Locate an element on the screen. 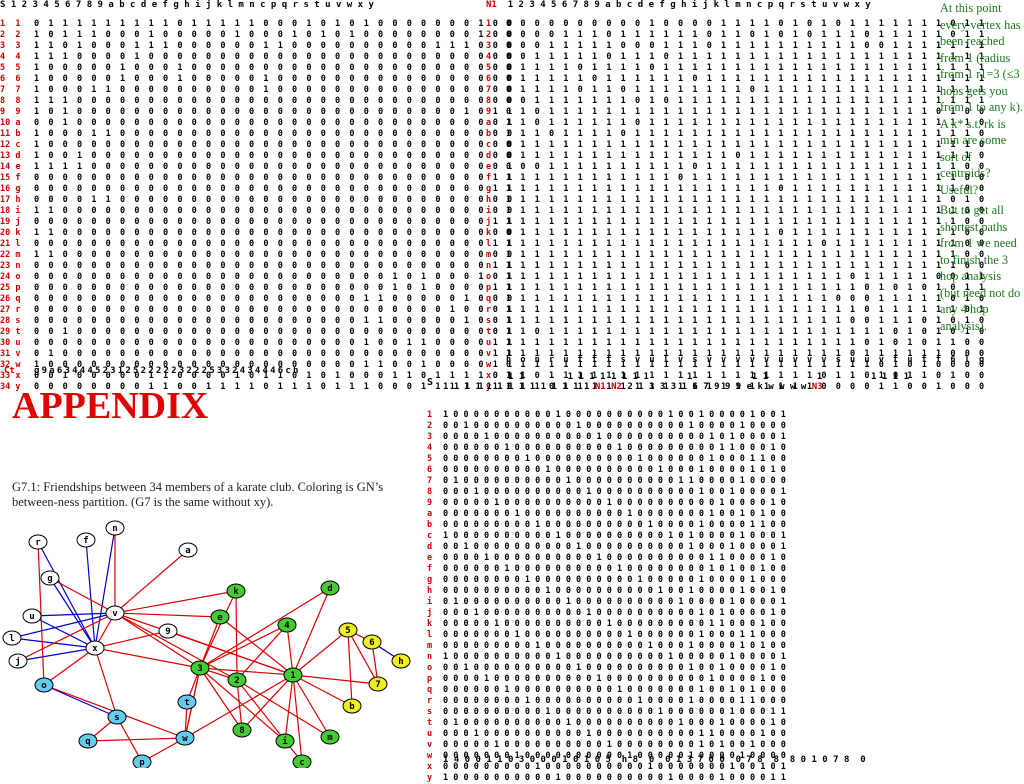 This screenshot has width=1024, height=784. matrix3-corner: S is located at coordinates (430, 382).